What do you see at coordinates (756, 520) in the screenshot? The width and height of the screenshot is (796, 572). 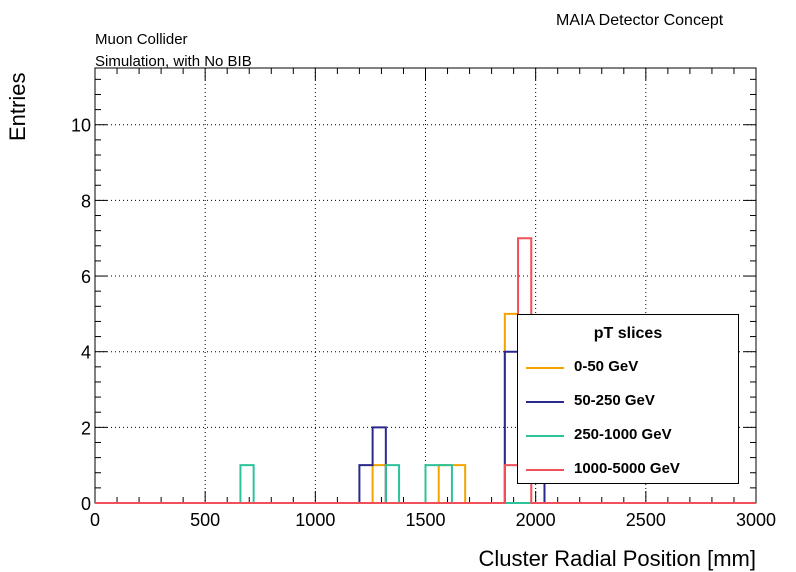 I see `x-tick-label: 3000` at bounding box center [756, 520].